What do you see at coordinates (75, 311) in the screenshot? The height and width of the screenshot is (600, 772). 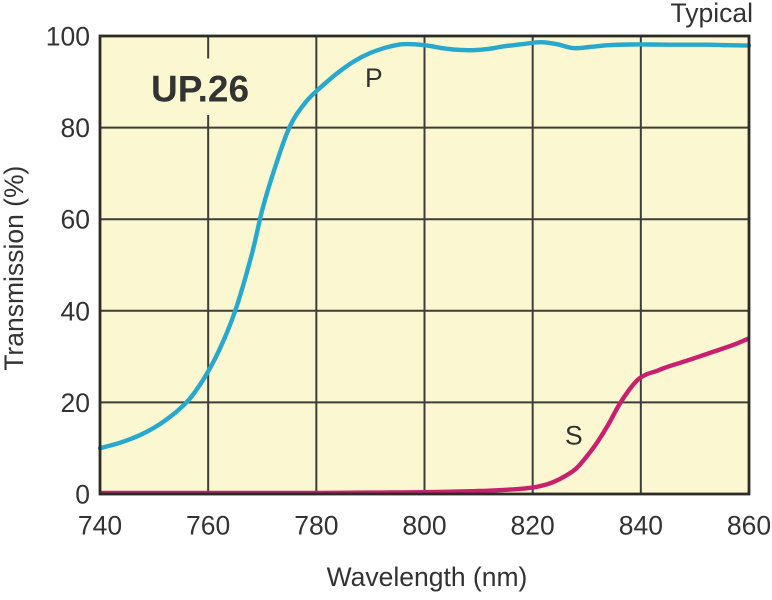 I see `svg-text: 40` at bounding box center [75, 311].